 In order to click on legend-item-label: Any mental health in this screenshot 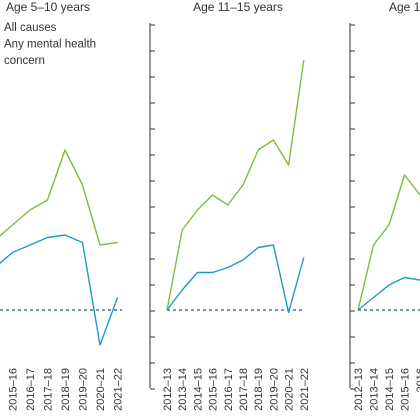, I will do `click(50, 45)`.